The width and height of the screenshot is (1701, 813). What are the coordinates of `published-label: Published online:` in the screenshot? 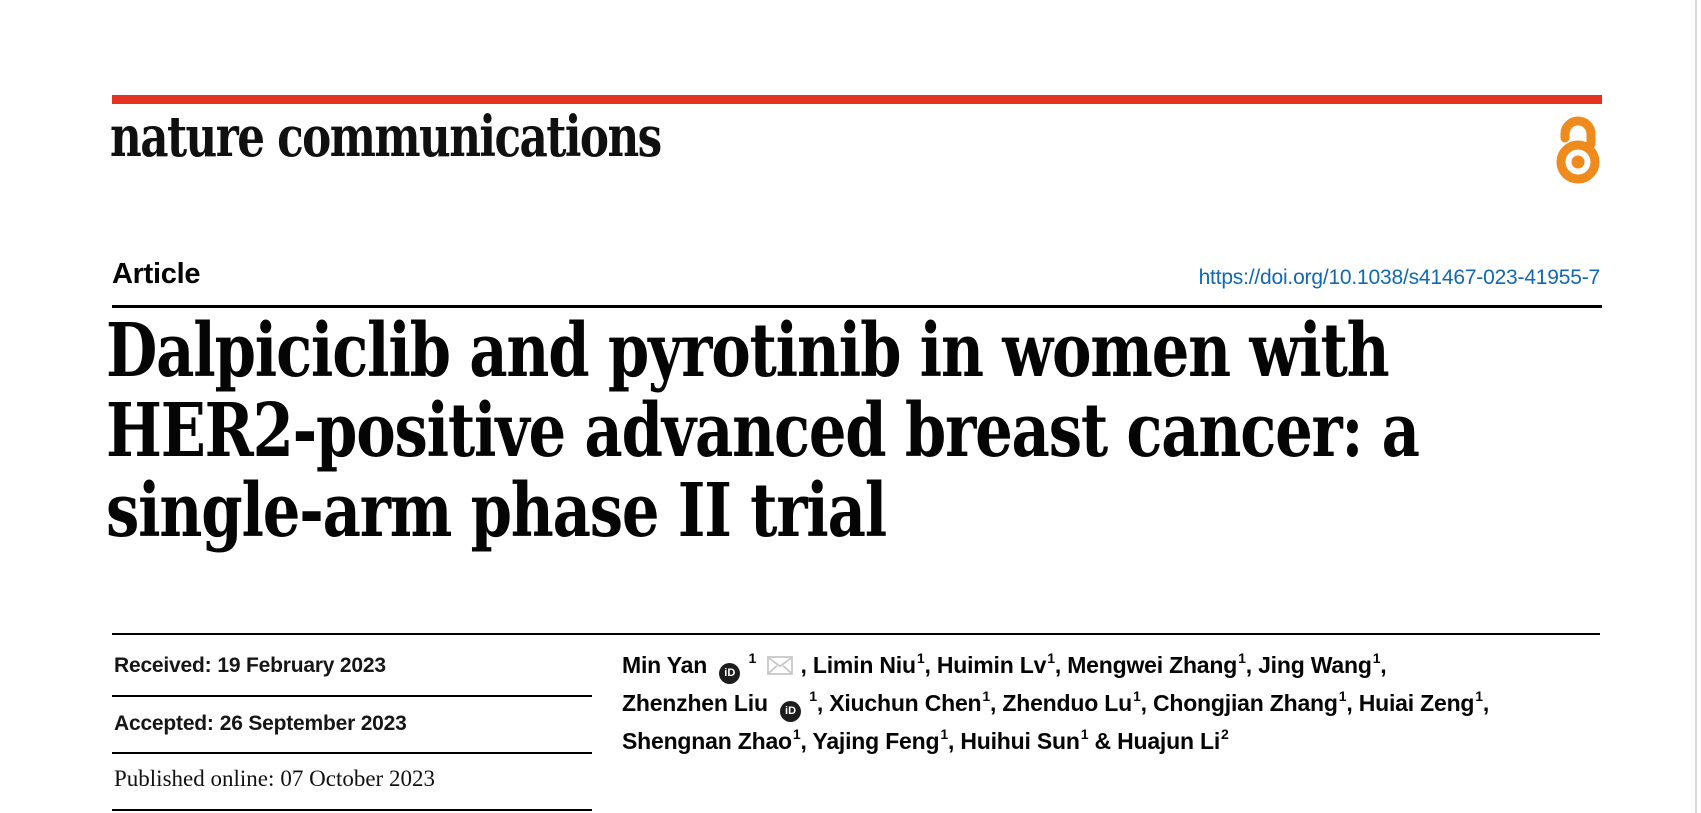 It's located at (194, 778).